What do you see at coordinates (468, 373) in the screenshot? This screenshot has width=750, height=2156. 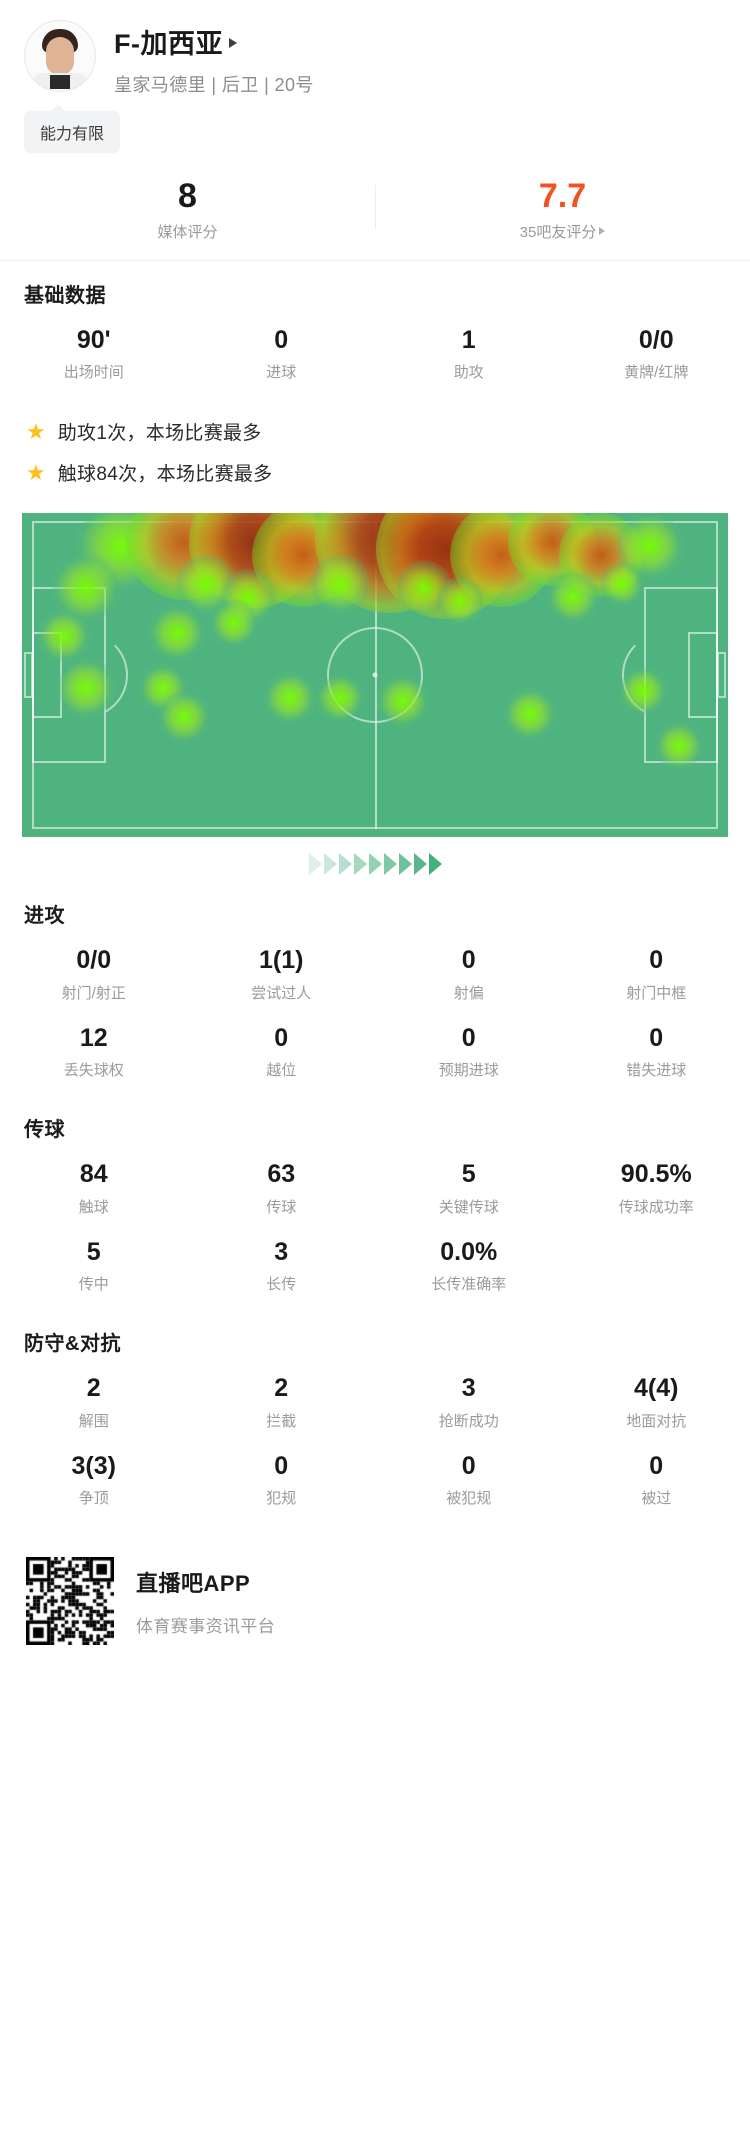 I see `stat-label: 助攻` at bounding box center [468, 373].